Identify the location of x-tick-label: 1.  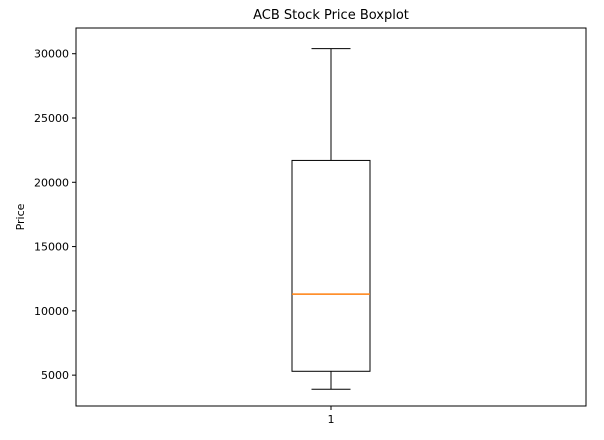
(331, 419).